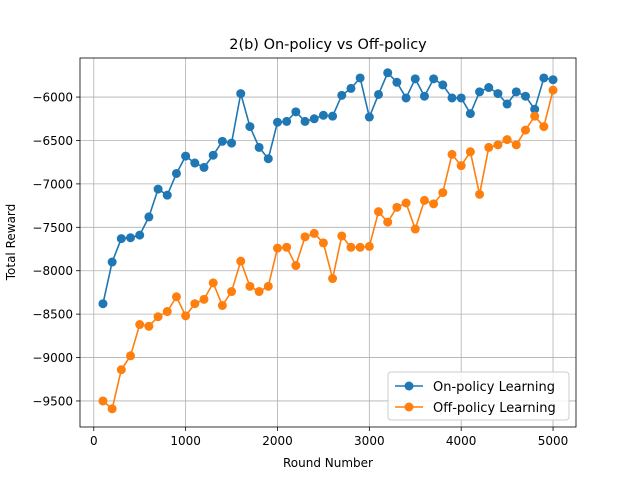  I want to click on y-axis-ticks: −9500 −9000 −8500 −8000 −7500 −7000 −6500 −6000, so click(56, 249).